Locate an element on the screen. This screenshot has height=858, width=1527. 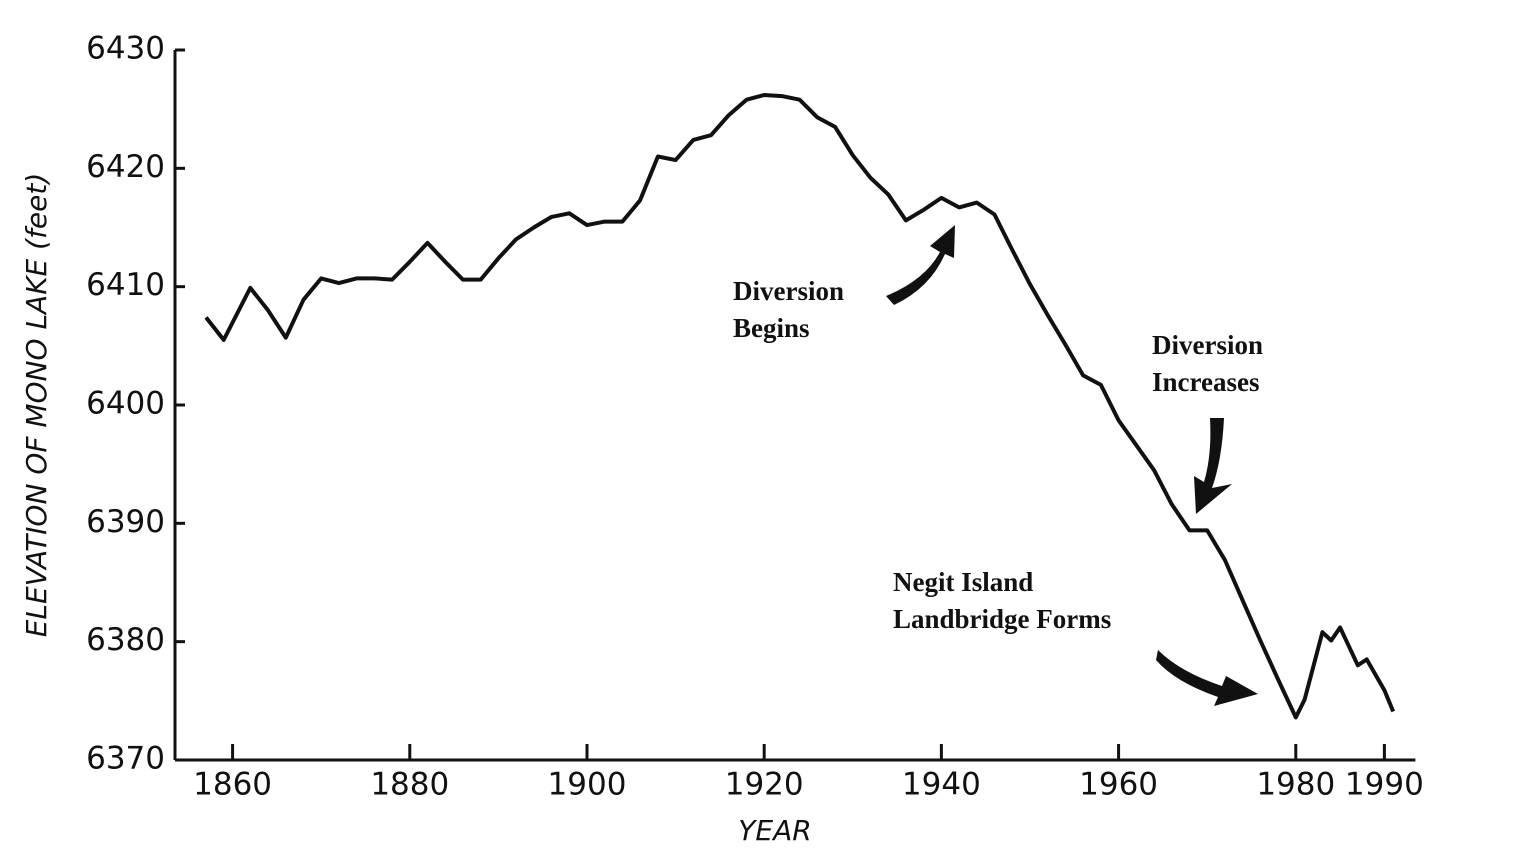
x-tick-label: 1980 is located at coordinates (1295, 785).